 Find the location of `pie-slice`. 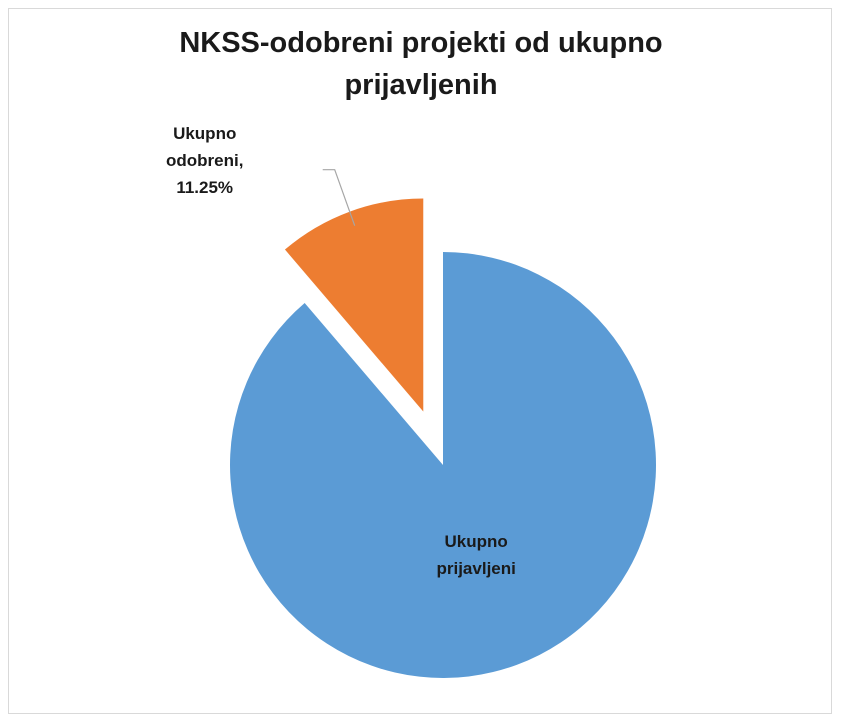

pie-slice is located at coordinates (354, 305).